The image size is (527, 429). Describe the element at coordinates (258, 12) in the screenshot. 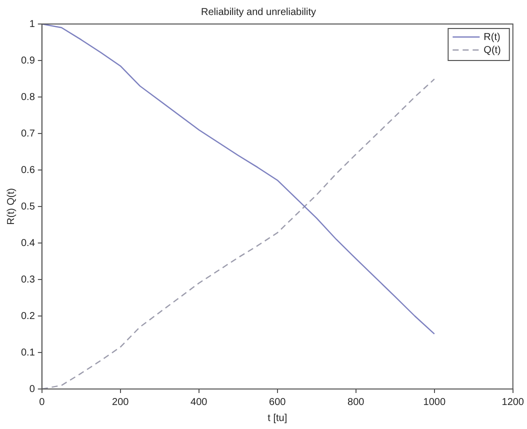

I see `chart-title: Reliability and unreliability` at that location.